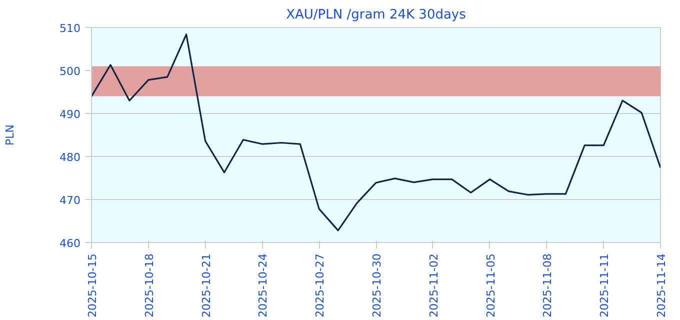  Describe the element at coordinates (70, 114) in the screenshot. I see `y-tick-label: 490` at that location.